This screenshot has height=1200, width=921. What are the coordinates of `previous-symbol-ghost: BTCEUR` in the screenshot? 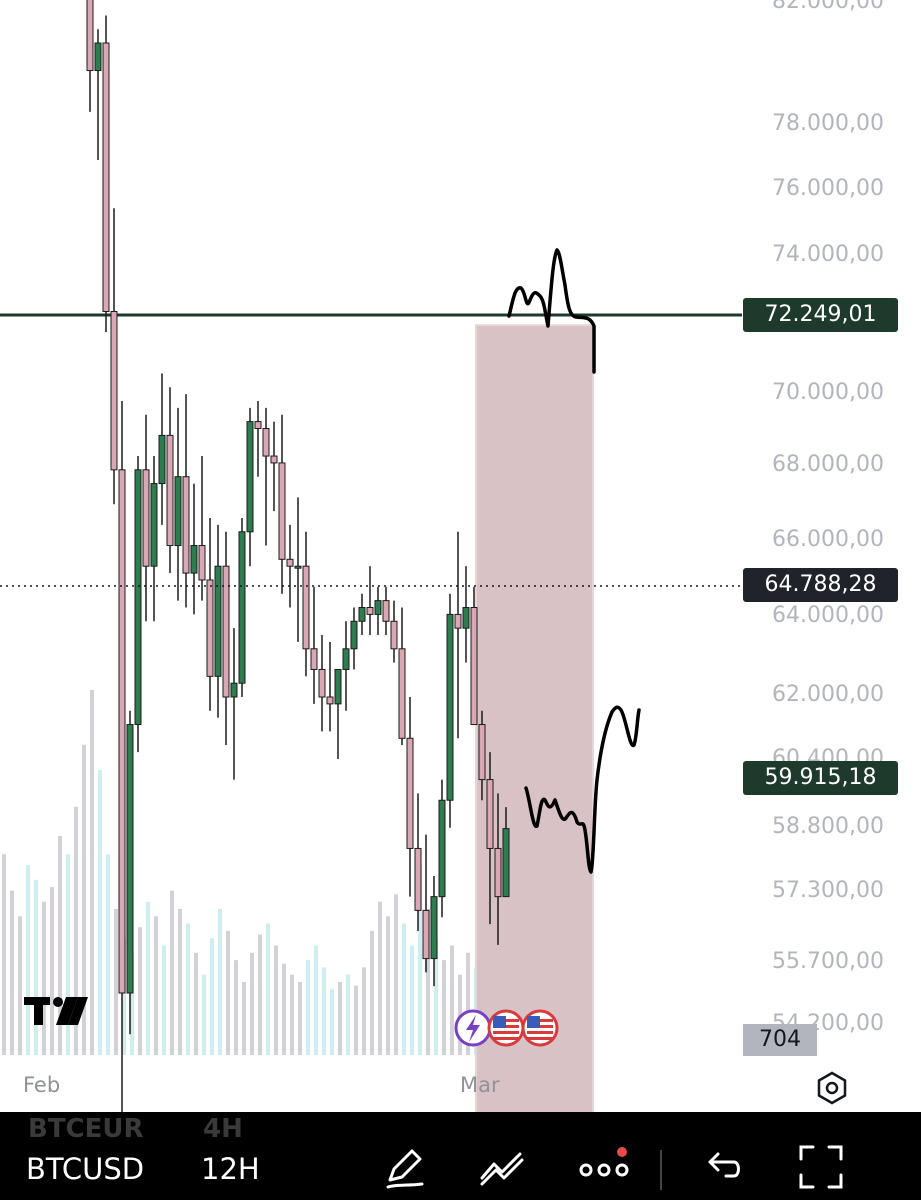 It's located at (86, 1129).